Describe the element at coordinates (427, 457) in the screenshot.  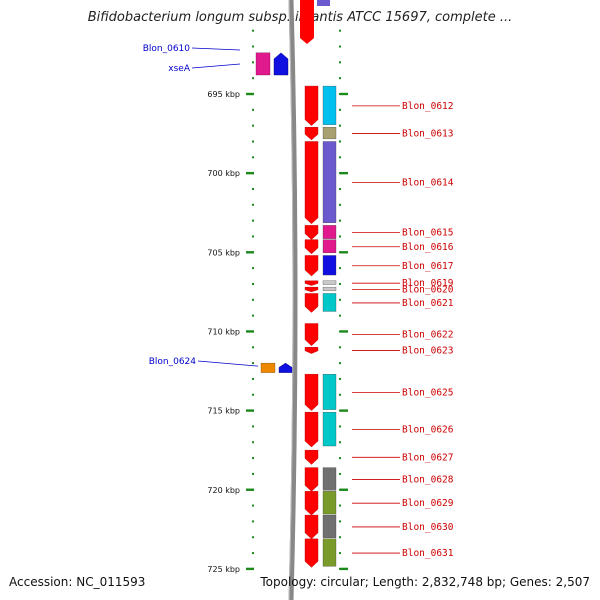
I see `gene-label-blon_0627: Blon_0627` at that location.